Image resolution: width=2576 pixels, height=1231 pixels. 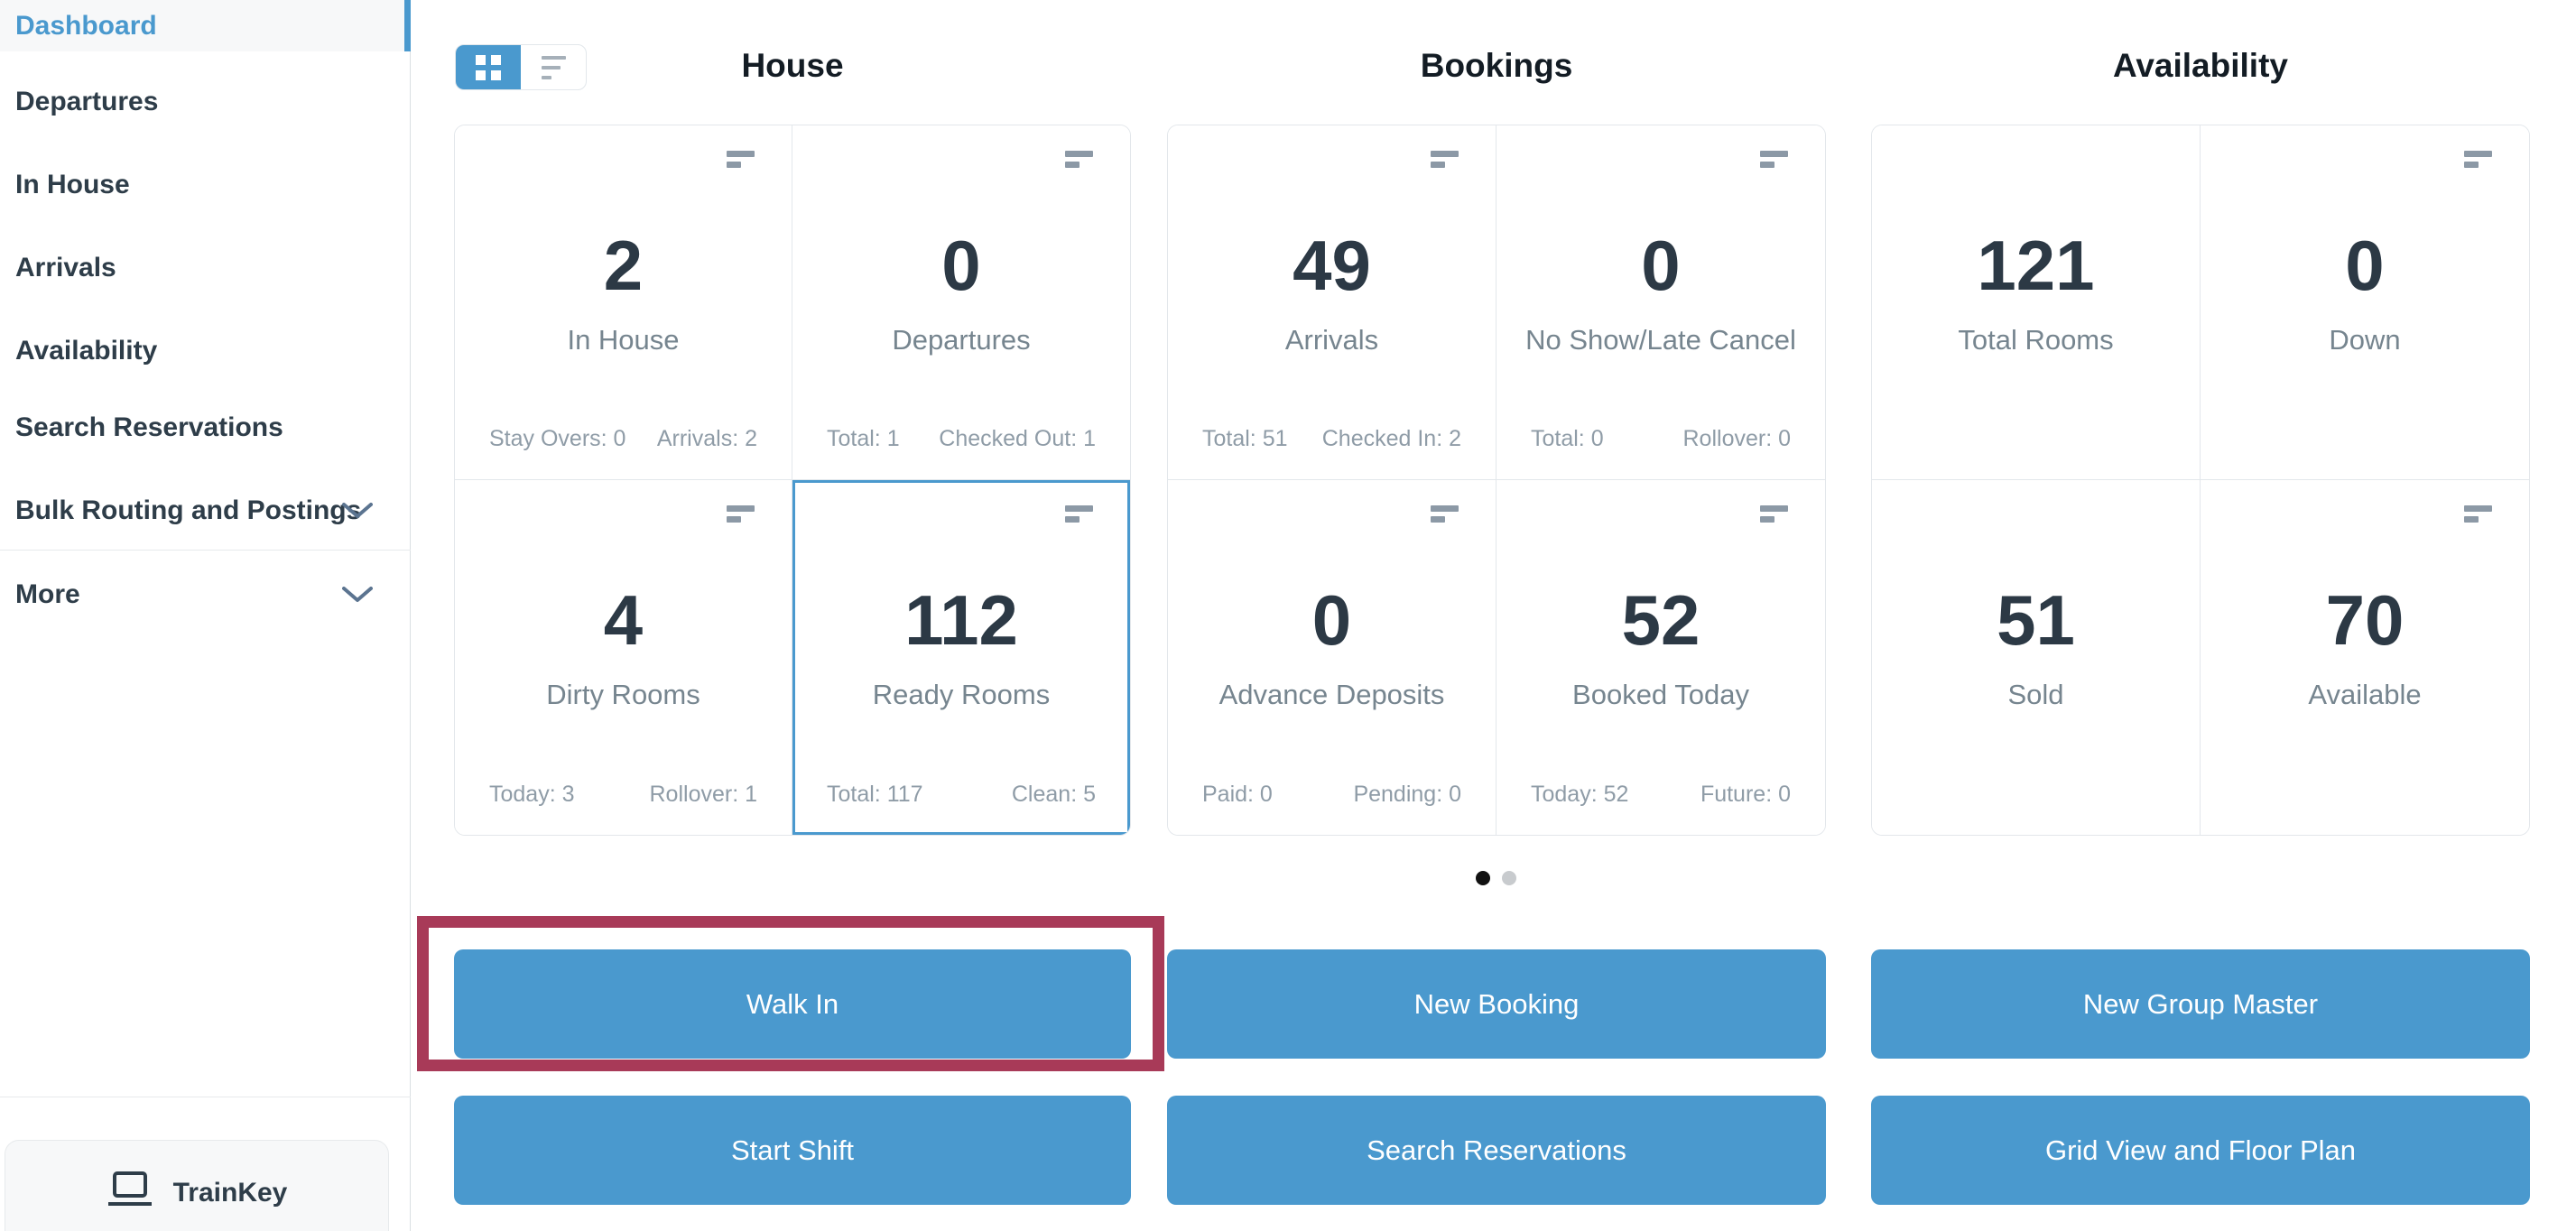 I want to click on sold-card: 51 Sold, so click(x=2036, y=657).